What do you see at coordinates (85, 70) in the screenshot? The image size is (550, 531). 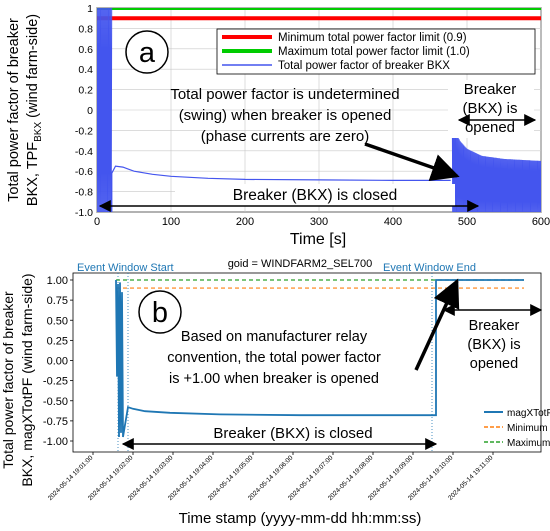 I see `panel-a-y-tick-label: 0.4` at bounding box center [85, 70].